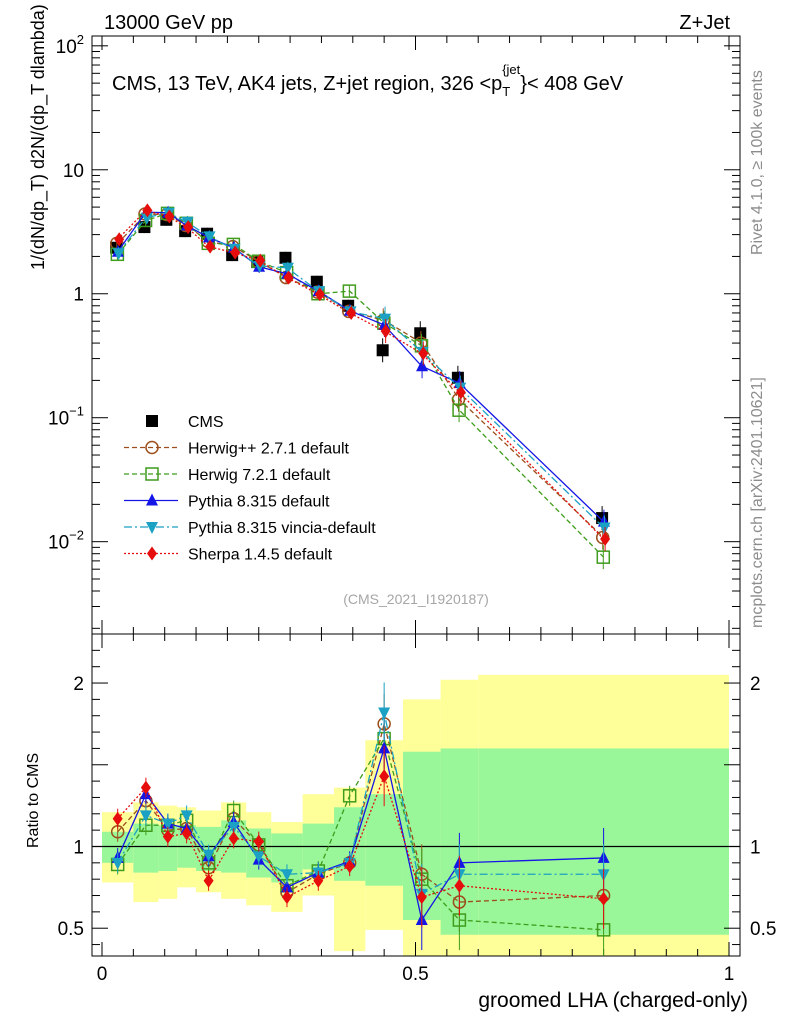 The width and height of the screenshot is (786, 1024). What do you see at coordinates (71, 929) in the screenshot?
I see `ratio-y-tick-label-left: 0.5` at bounding box center [71, 929].